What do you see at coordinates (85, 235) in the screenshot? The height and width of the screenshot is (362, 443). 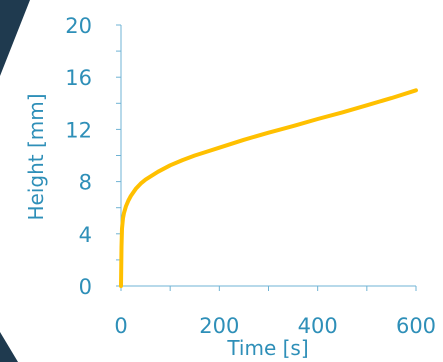 I see `y-tick-label: 4` at bounding box center [85, 235].